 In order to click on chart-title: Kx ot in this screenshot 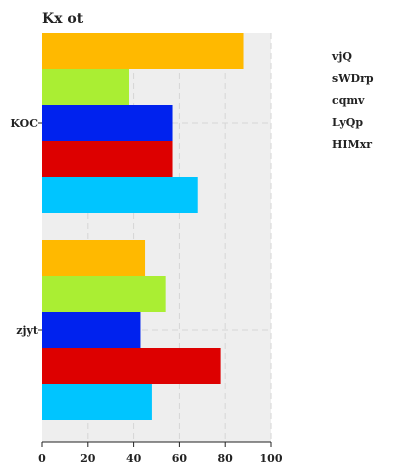, I will do `click(63, 19)`.